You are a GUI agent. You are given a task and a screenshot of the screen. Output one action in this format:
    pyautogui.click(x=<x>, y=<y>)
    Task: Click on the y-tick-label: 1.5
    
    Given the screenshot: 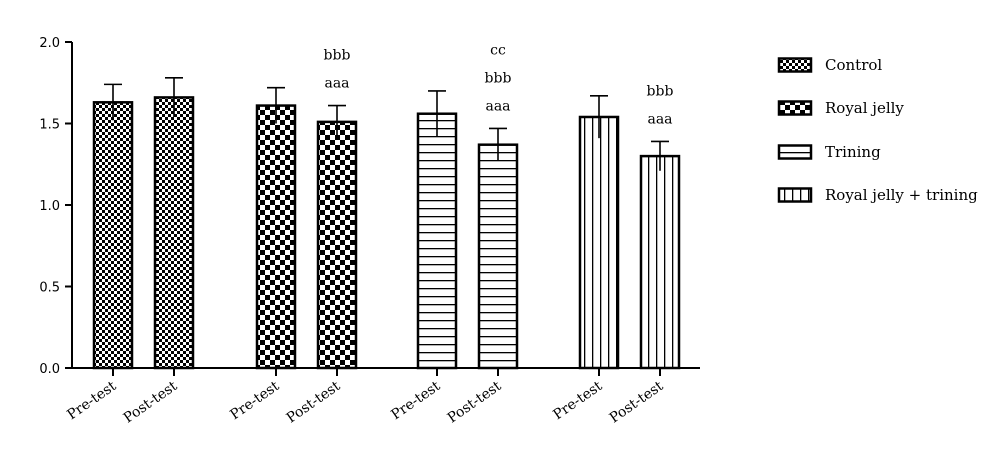 What is the action you would take?
    pyautogui.click(x=49, y=125)
    